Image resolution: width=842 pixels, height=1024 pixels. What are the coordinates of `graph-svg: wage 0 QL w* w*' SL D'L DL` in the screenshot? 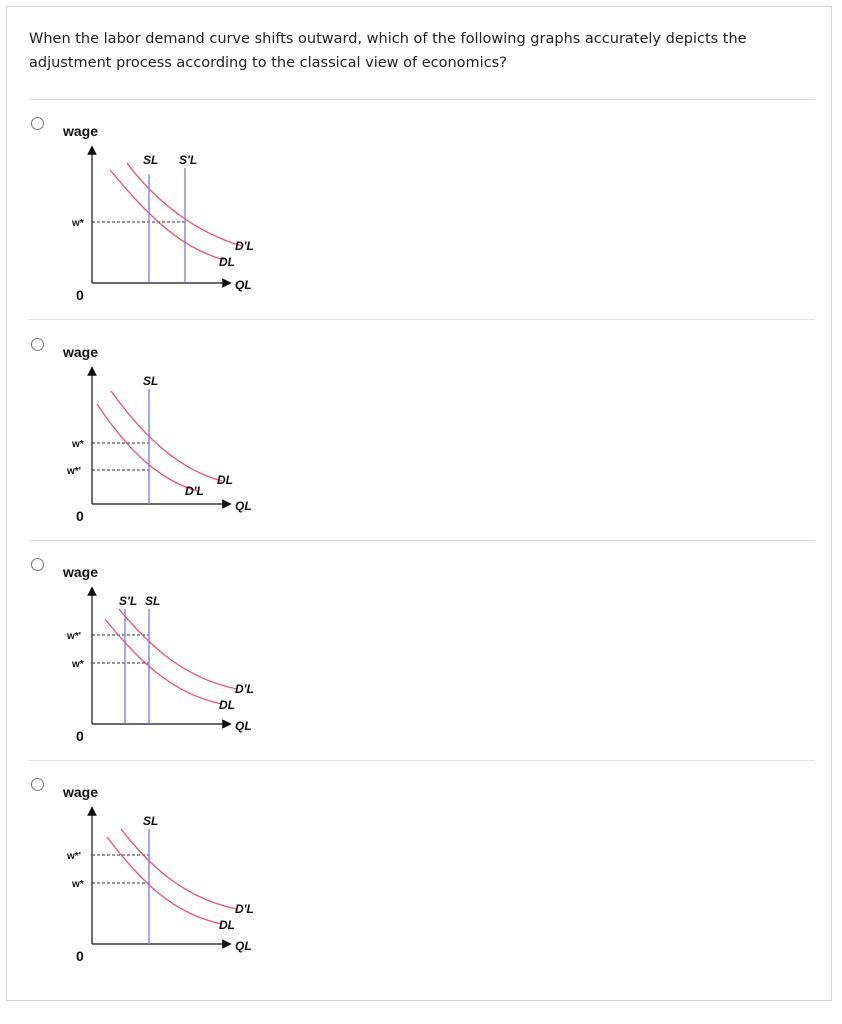 It's located at (157, 434).